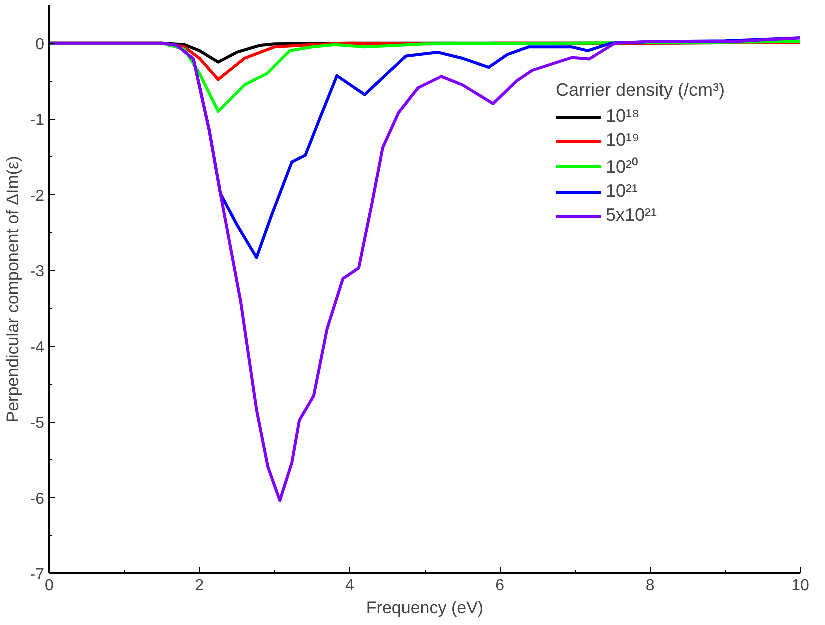 This screenshot has width=825, height=625. Describe the element at coordinates (37, 499) in the screenshot. I see `y-tick-label: -6` at that location.